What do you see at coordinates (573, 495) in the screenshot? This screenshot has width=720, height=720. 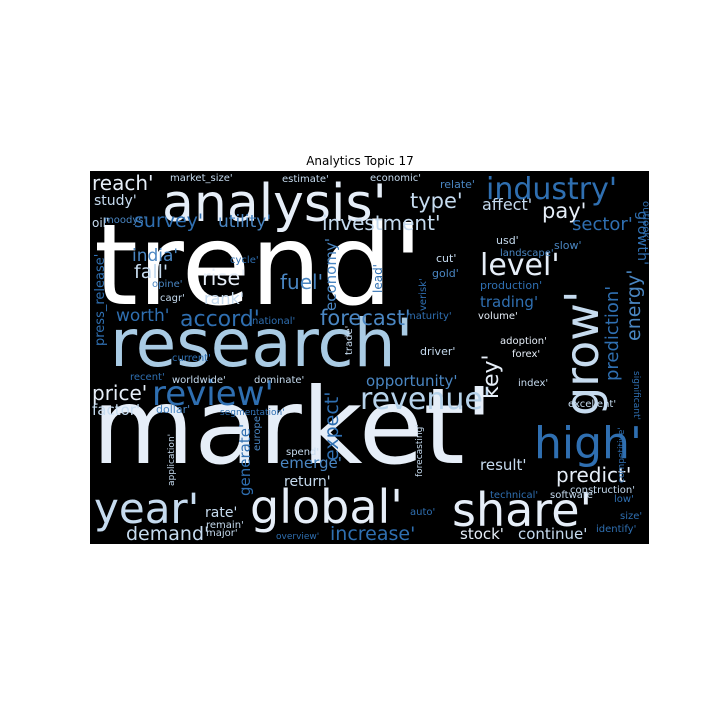 I see `word-software: software'` at bounding box center [573, 495].